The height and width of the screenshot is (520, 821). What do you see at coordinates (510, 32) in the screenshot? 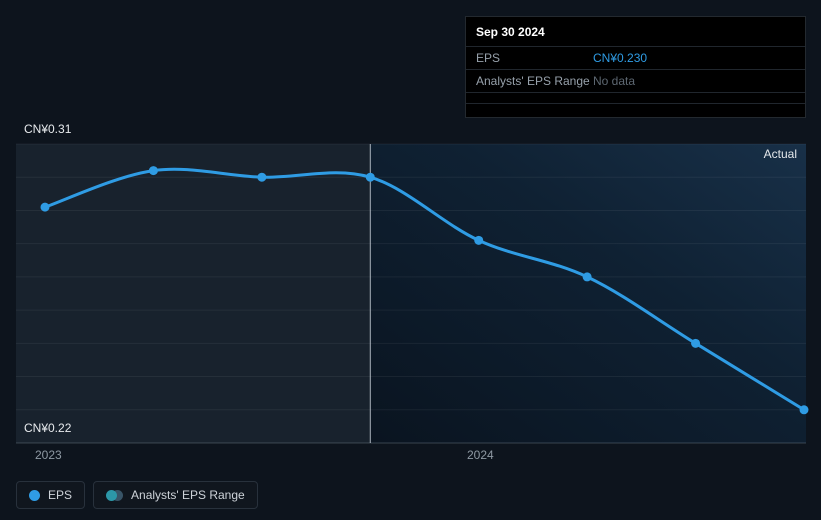
I see `tooltip-date: Sep 30 2024` at bounding box center [510, 32].